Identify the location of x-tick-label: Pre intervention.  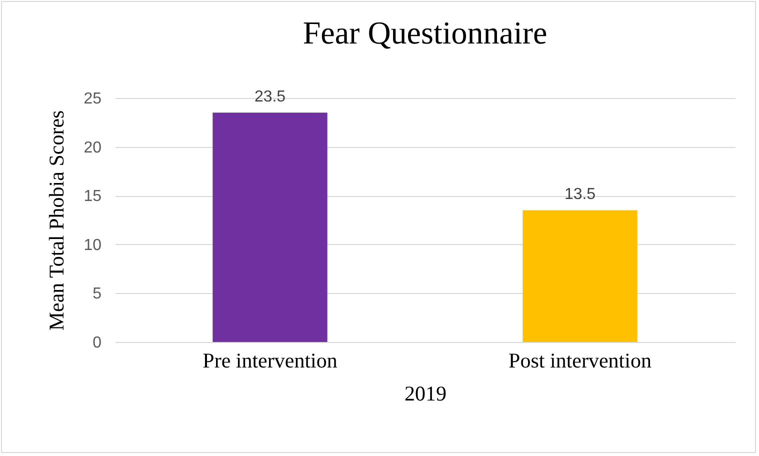
(270, 360).